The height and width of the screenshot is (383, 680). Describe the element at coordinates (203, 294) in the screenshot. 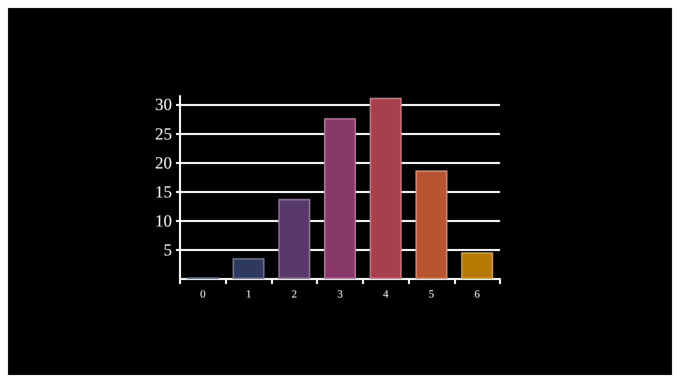

I see `x-tick-label: 0` at that location.